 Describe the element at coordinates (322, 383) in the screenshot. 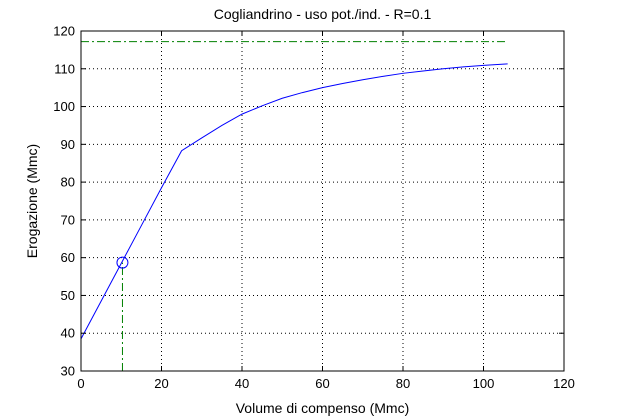

I see `x-tick-label: 60` at that location.